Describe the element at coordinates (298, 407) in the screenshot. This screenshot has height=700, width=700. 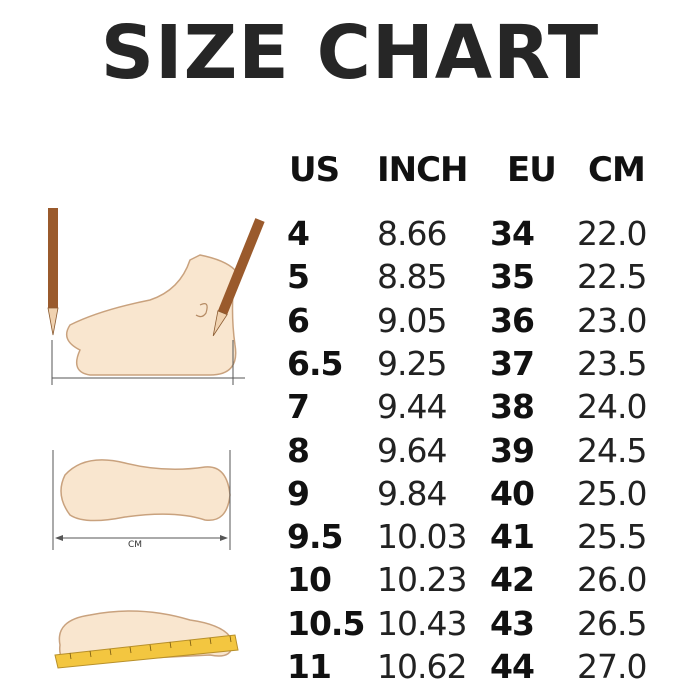
I see `cell-us: 7` at that location.